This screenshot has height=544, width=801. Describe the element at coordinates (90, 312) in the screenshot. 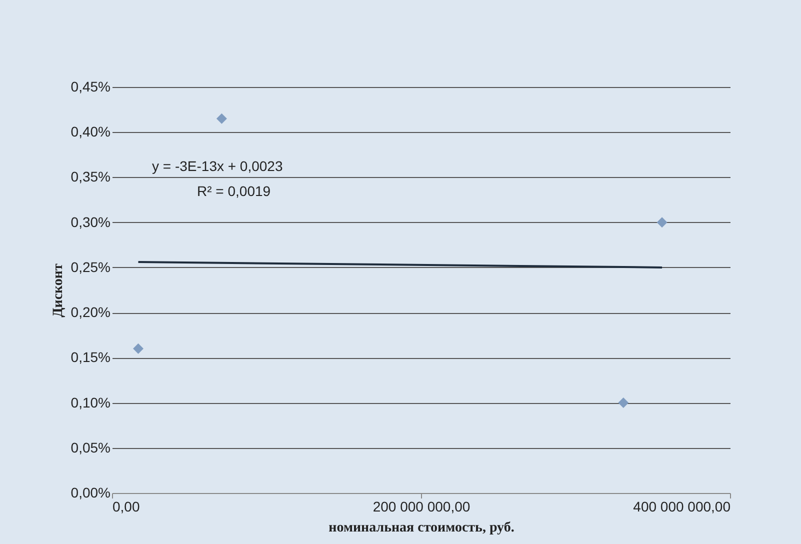

I see `y-tick-label: 0,20%` at that location.